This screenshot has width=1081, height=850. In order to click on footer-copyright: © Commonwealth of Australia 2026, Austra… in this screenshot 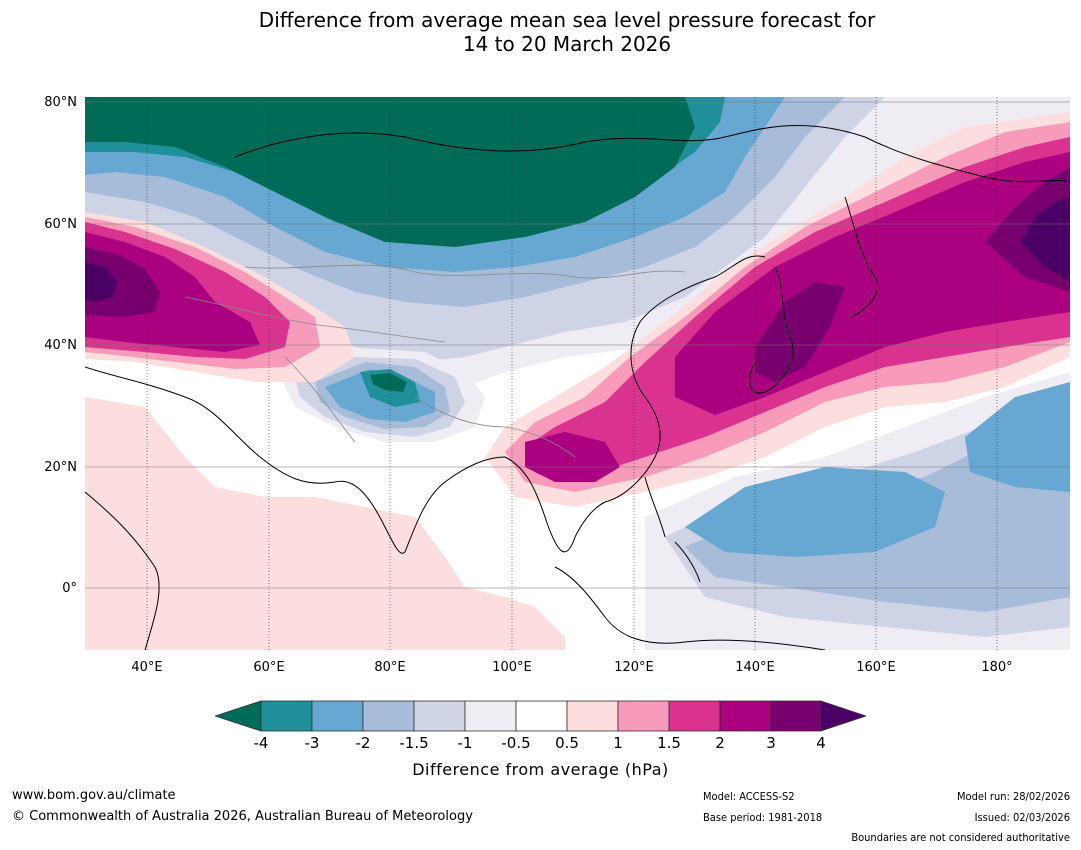, I will do `click(242, 816)`.